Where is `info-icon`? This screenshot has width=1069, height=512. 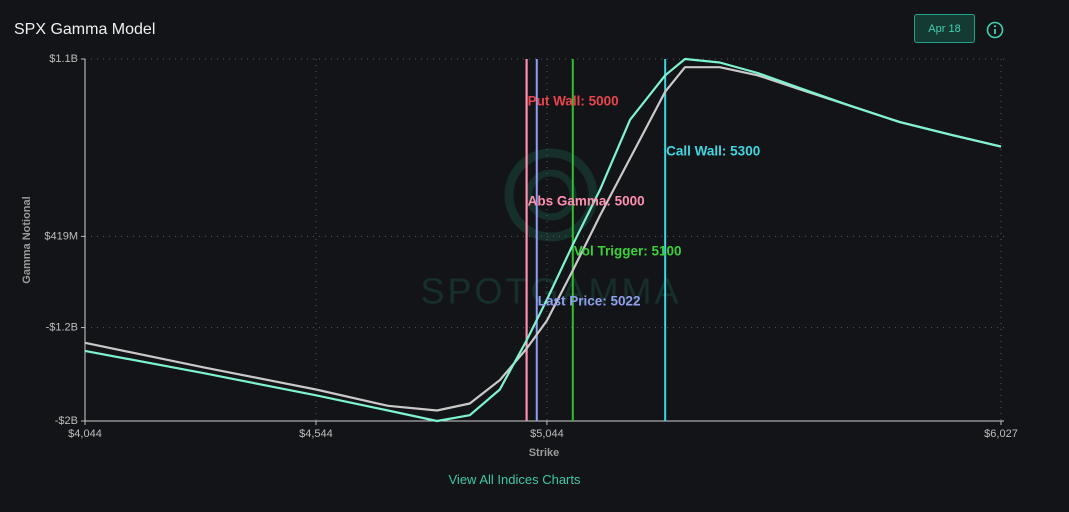 info-icon is located at coordinates (995, 30).